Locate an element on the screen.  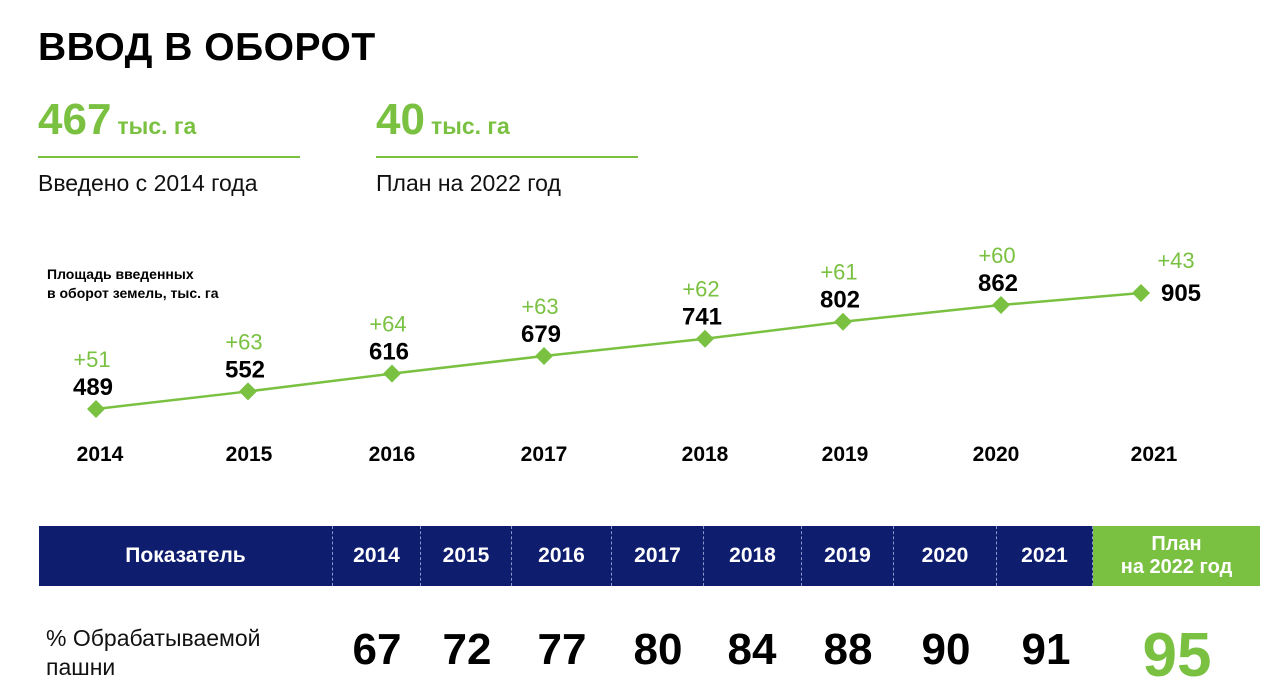
x-tick-label: 2021 is located at coordinates (1154, 454).